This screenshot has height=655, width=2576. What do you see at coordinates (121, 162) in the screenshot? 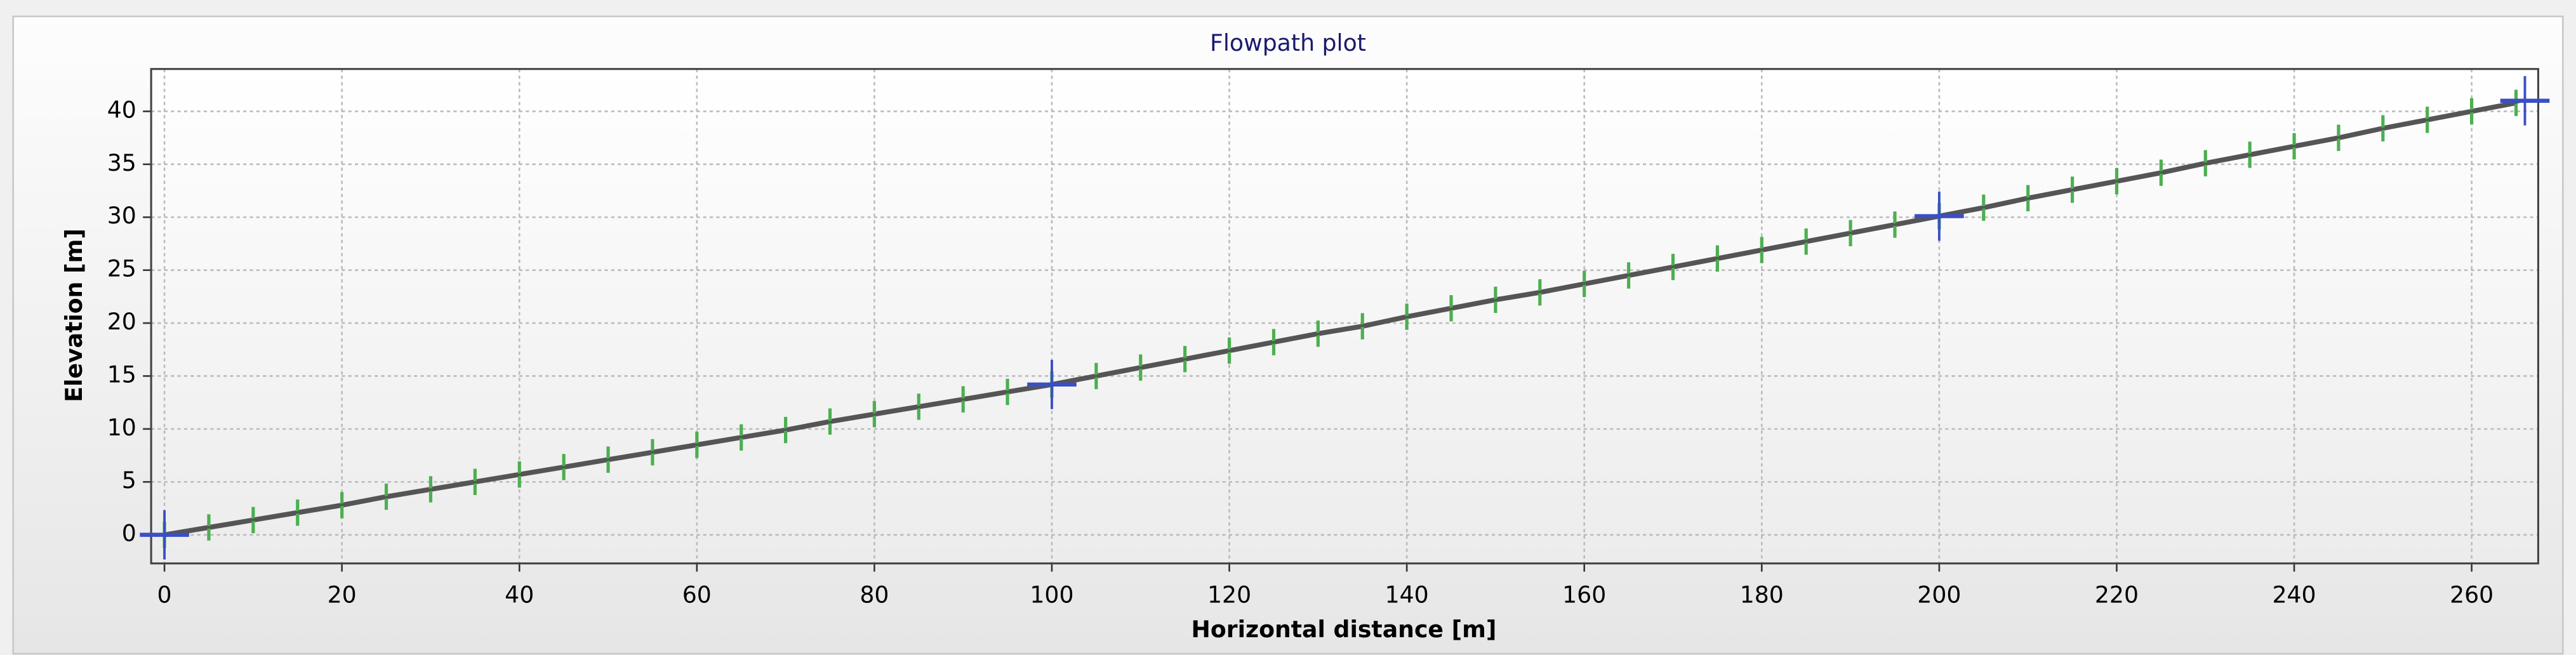
I see `y-tick-label: 35` at bounding box center [121, 162].